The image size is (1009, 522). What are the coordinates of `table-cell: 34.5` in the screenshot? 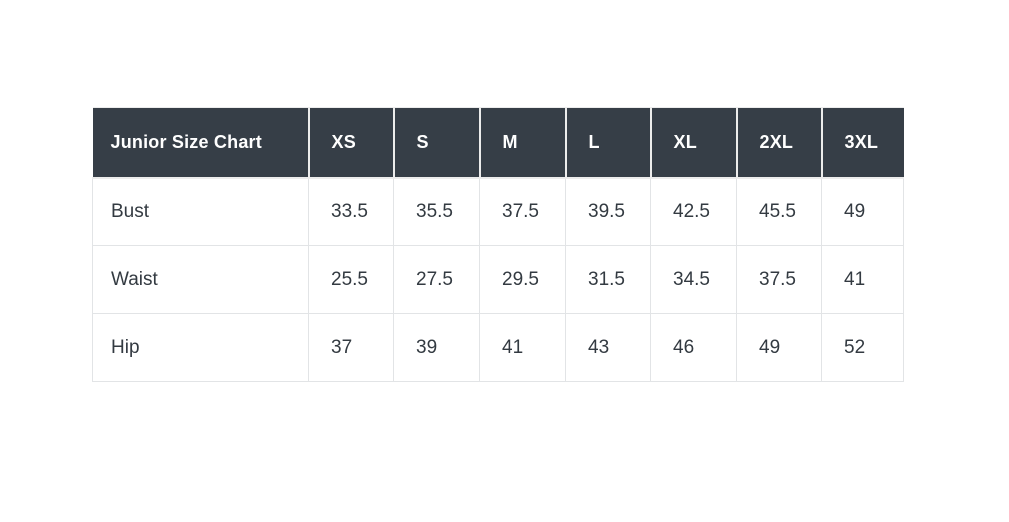 It's located at (693, 279).